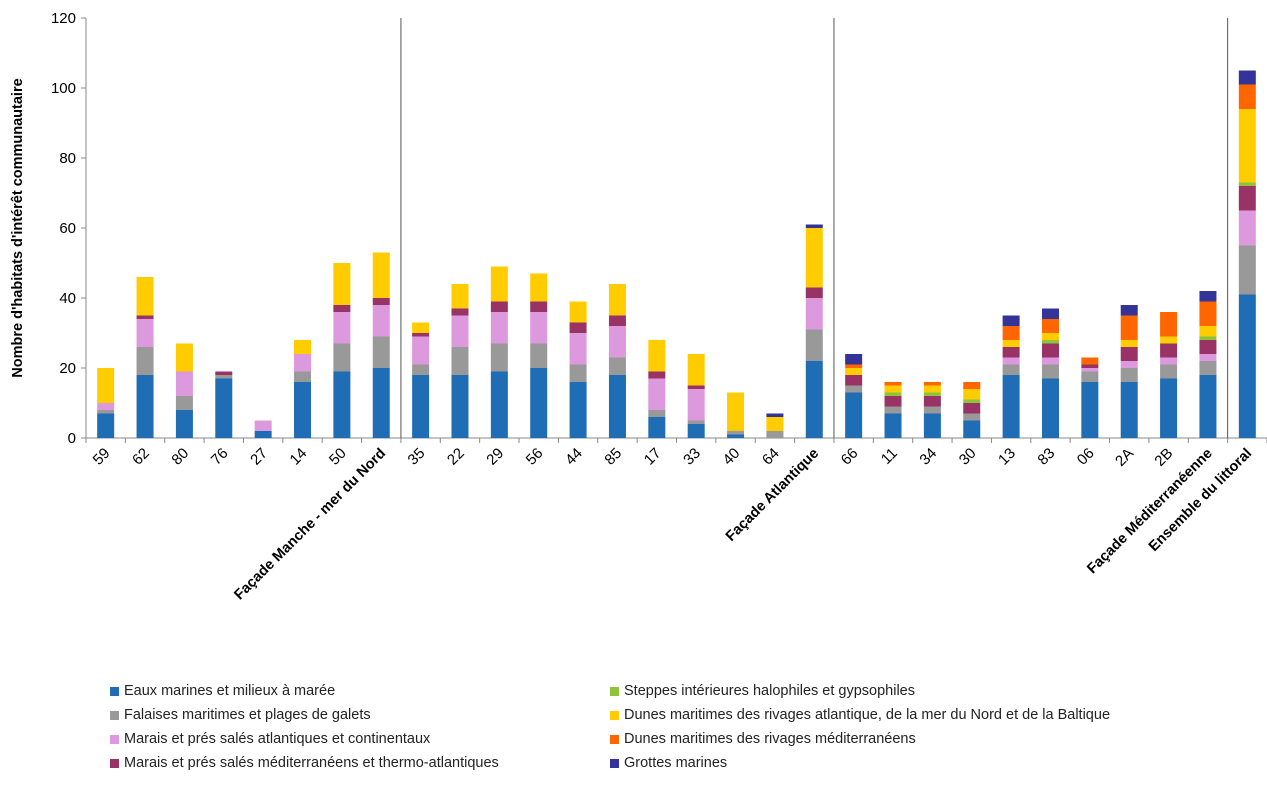 The height and width of the screenshot is (792, 1267). I want to click on y-tick-label: 20, so click(67, 368).